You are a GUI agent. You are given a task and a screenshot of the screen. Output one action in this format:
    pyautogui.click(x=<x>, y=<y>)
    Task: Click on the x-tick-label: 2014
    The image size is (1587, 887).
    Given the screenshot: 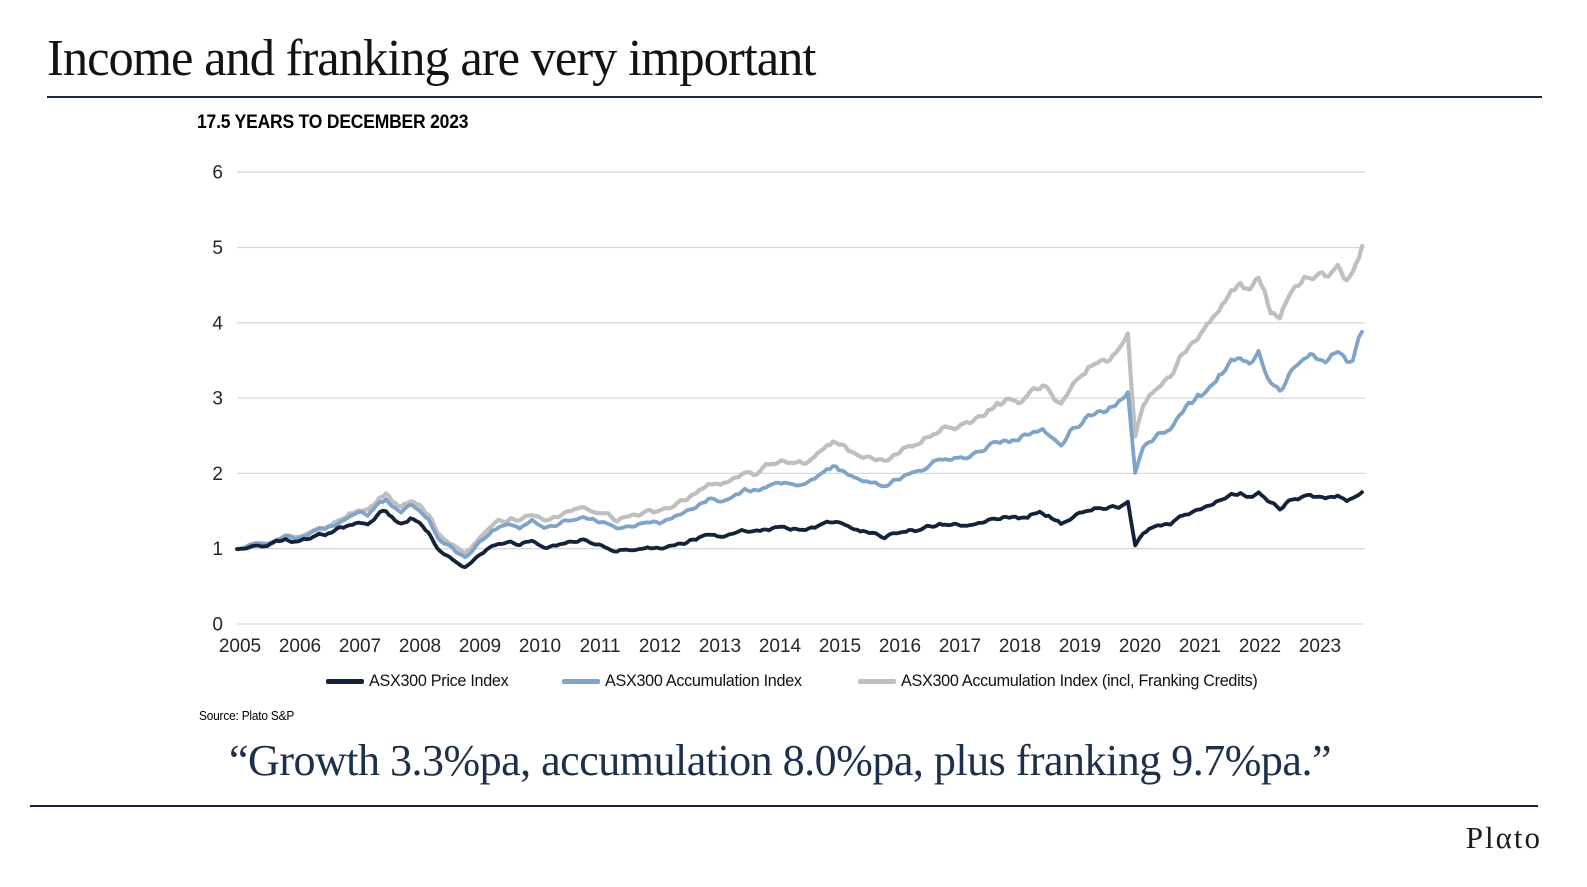 What is the action you would take?
    pyautogui.click(x=780, y=646)
    